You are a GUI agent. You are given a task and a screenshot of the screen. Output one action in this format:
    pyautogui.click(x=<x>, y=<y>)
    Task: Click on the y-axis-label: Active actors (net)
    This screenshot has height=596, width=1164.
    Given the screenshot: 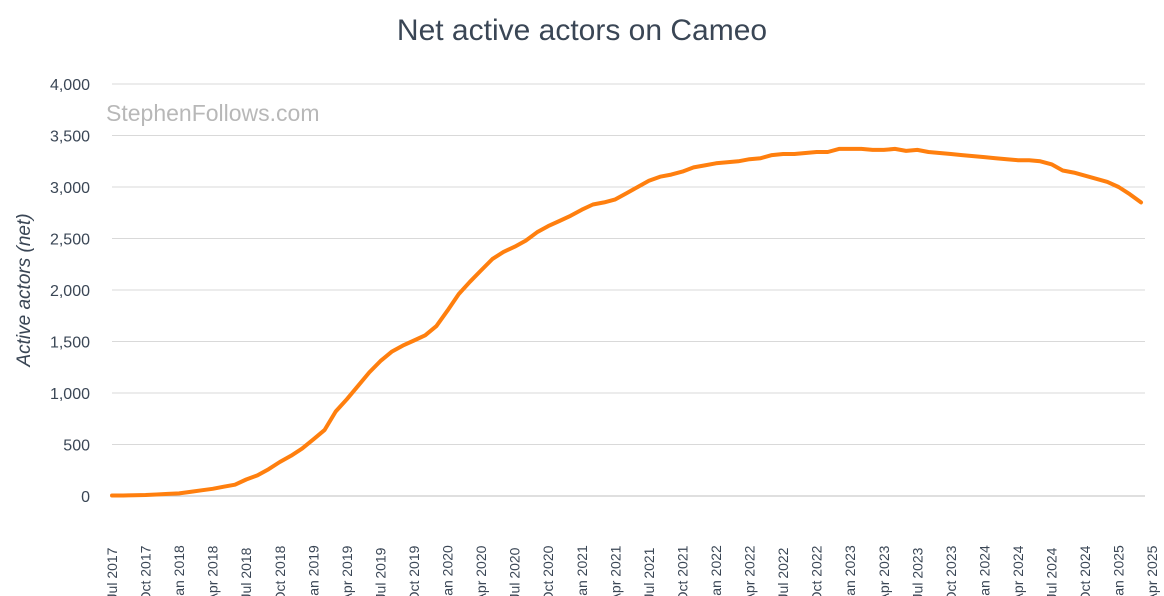 What is the action you would take?
    pyautogui.click(x=24, y=290)
    